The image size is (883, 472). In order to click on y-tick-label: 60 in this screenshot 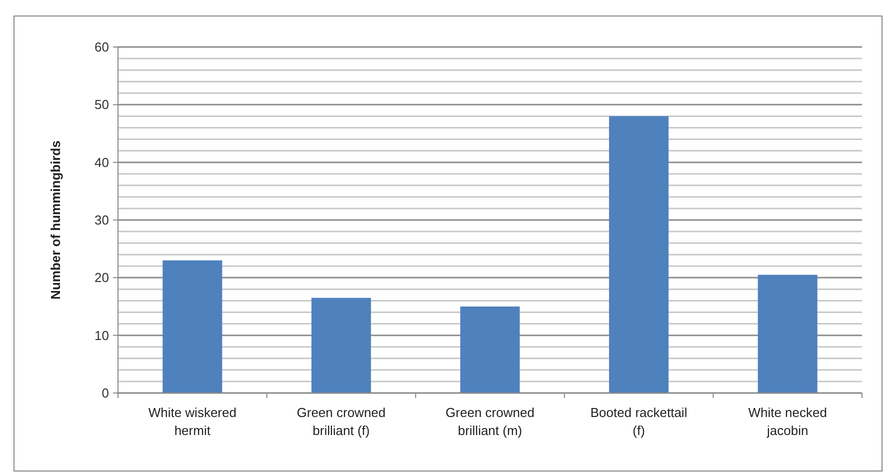, I will do `click(101, 47)`.